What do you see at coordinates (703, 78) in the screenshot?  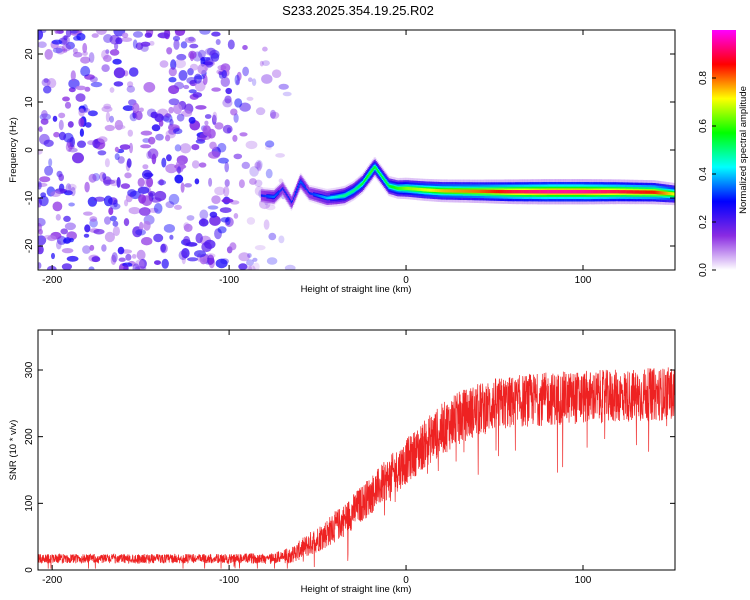 I see `colorbar-tick-label: 0.8` at bounding box center [703, 78].